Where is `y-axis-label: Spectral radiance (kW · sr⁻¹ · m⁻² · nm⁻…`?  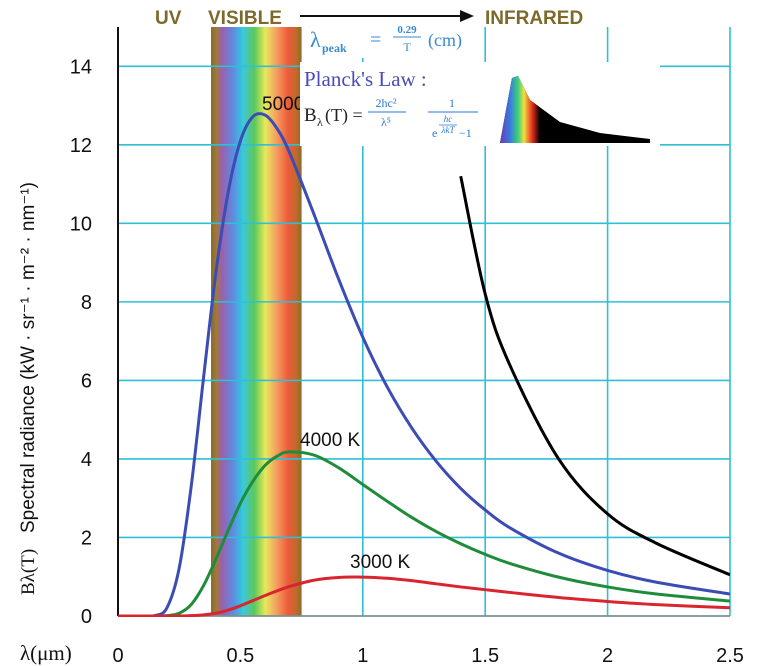 y-axis-label: Spectral radiance (kW · sr⁻¹ · m⁻² · nm⁻… is located at coordinates (28, 357).